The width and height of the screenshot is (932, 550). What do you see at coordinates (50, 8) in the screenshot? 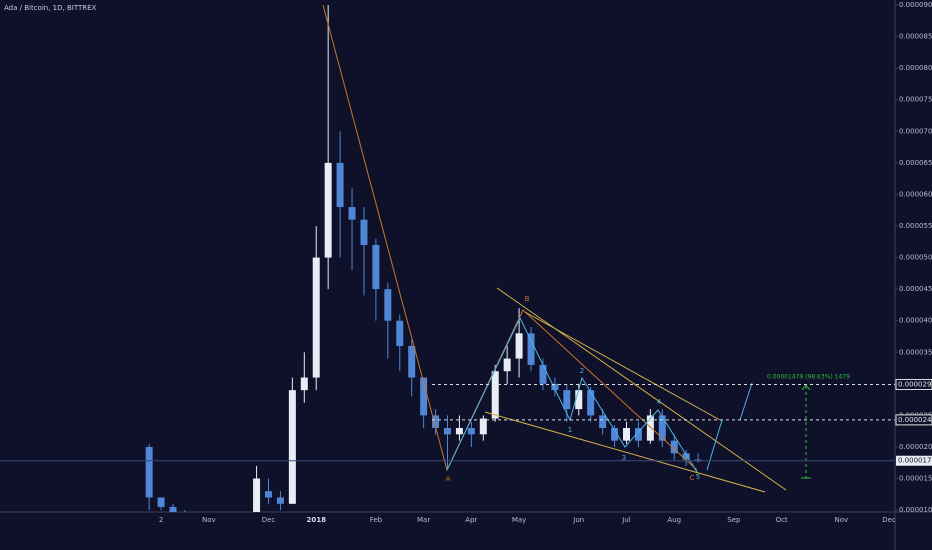
I see `chart-title: Ada / Bitcoin, 1D, BITTREX` at bounding box center [50, 8].